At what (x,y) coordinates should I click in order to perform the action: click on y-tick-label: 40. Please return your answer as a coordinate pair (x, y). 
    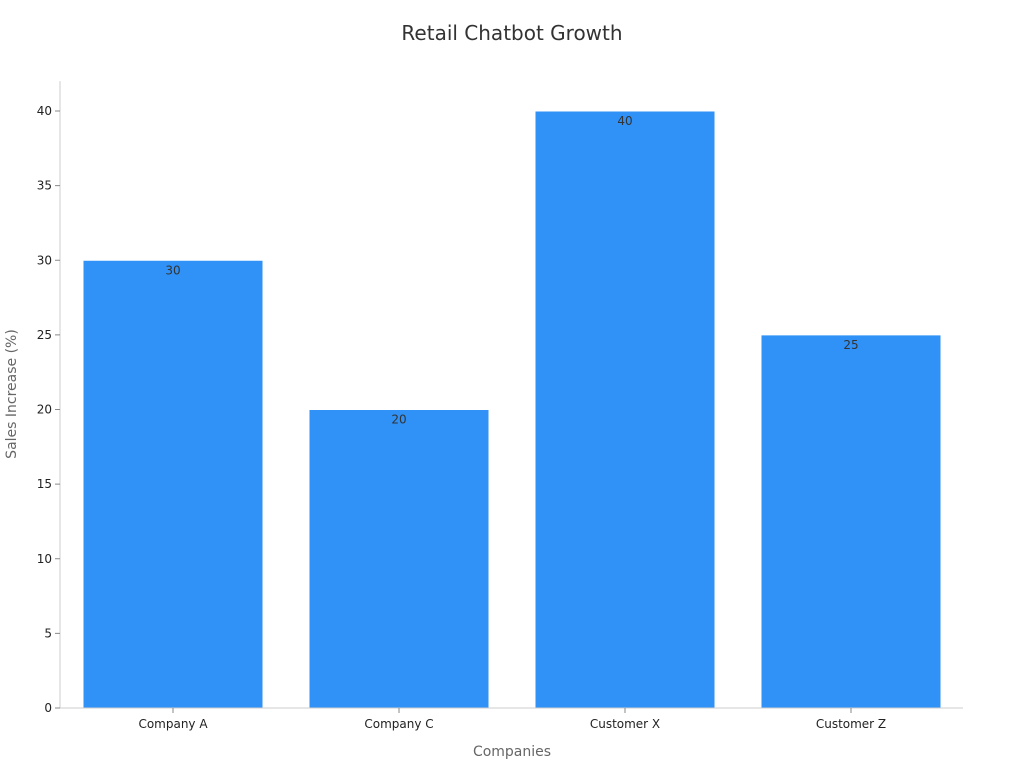
    Looking at the image, I should click on (44, 111).